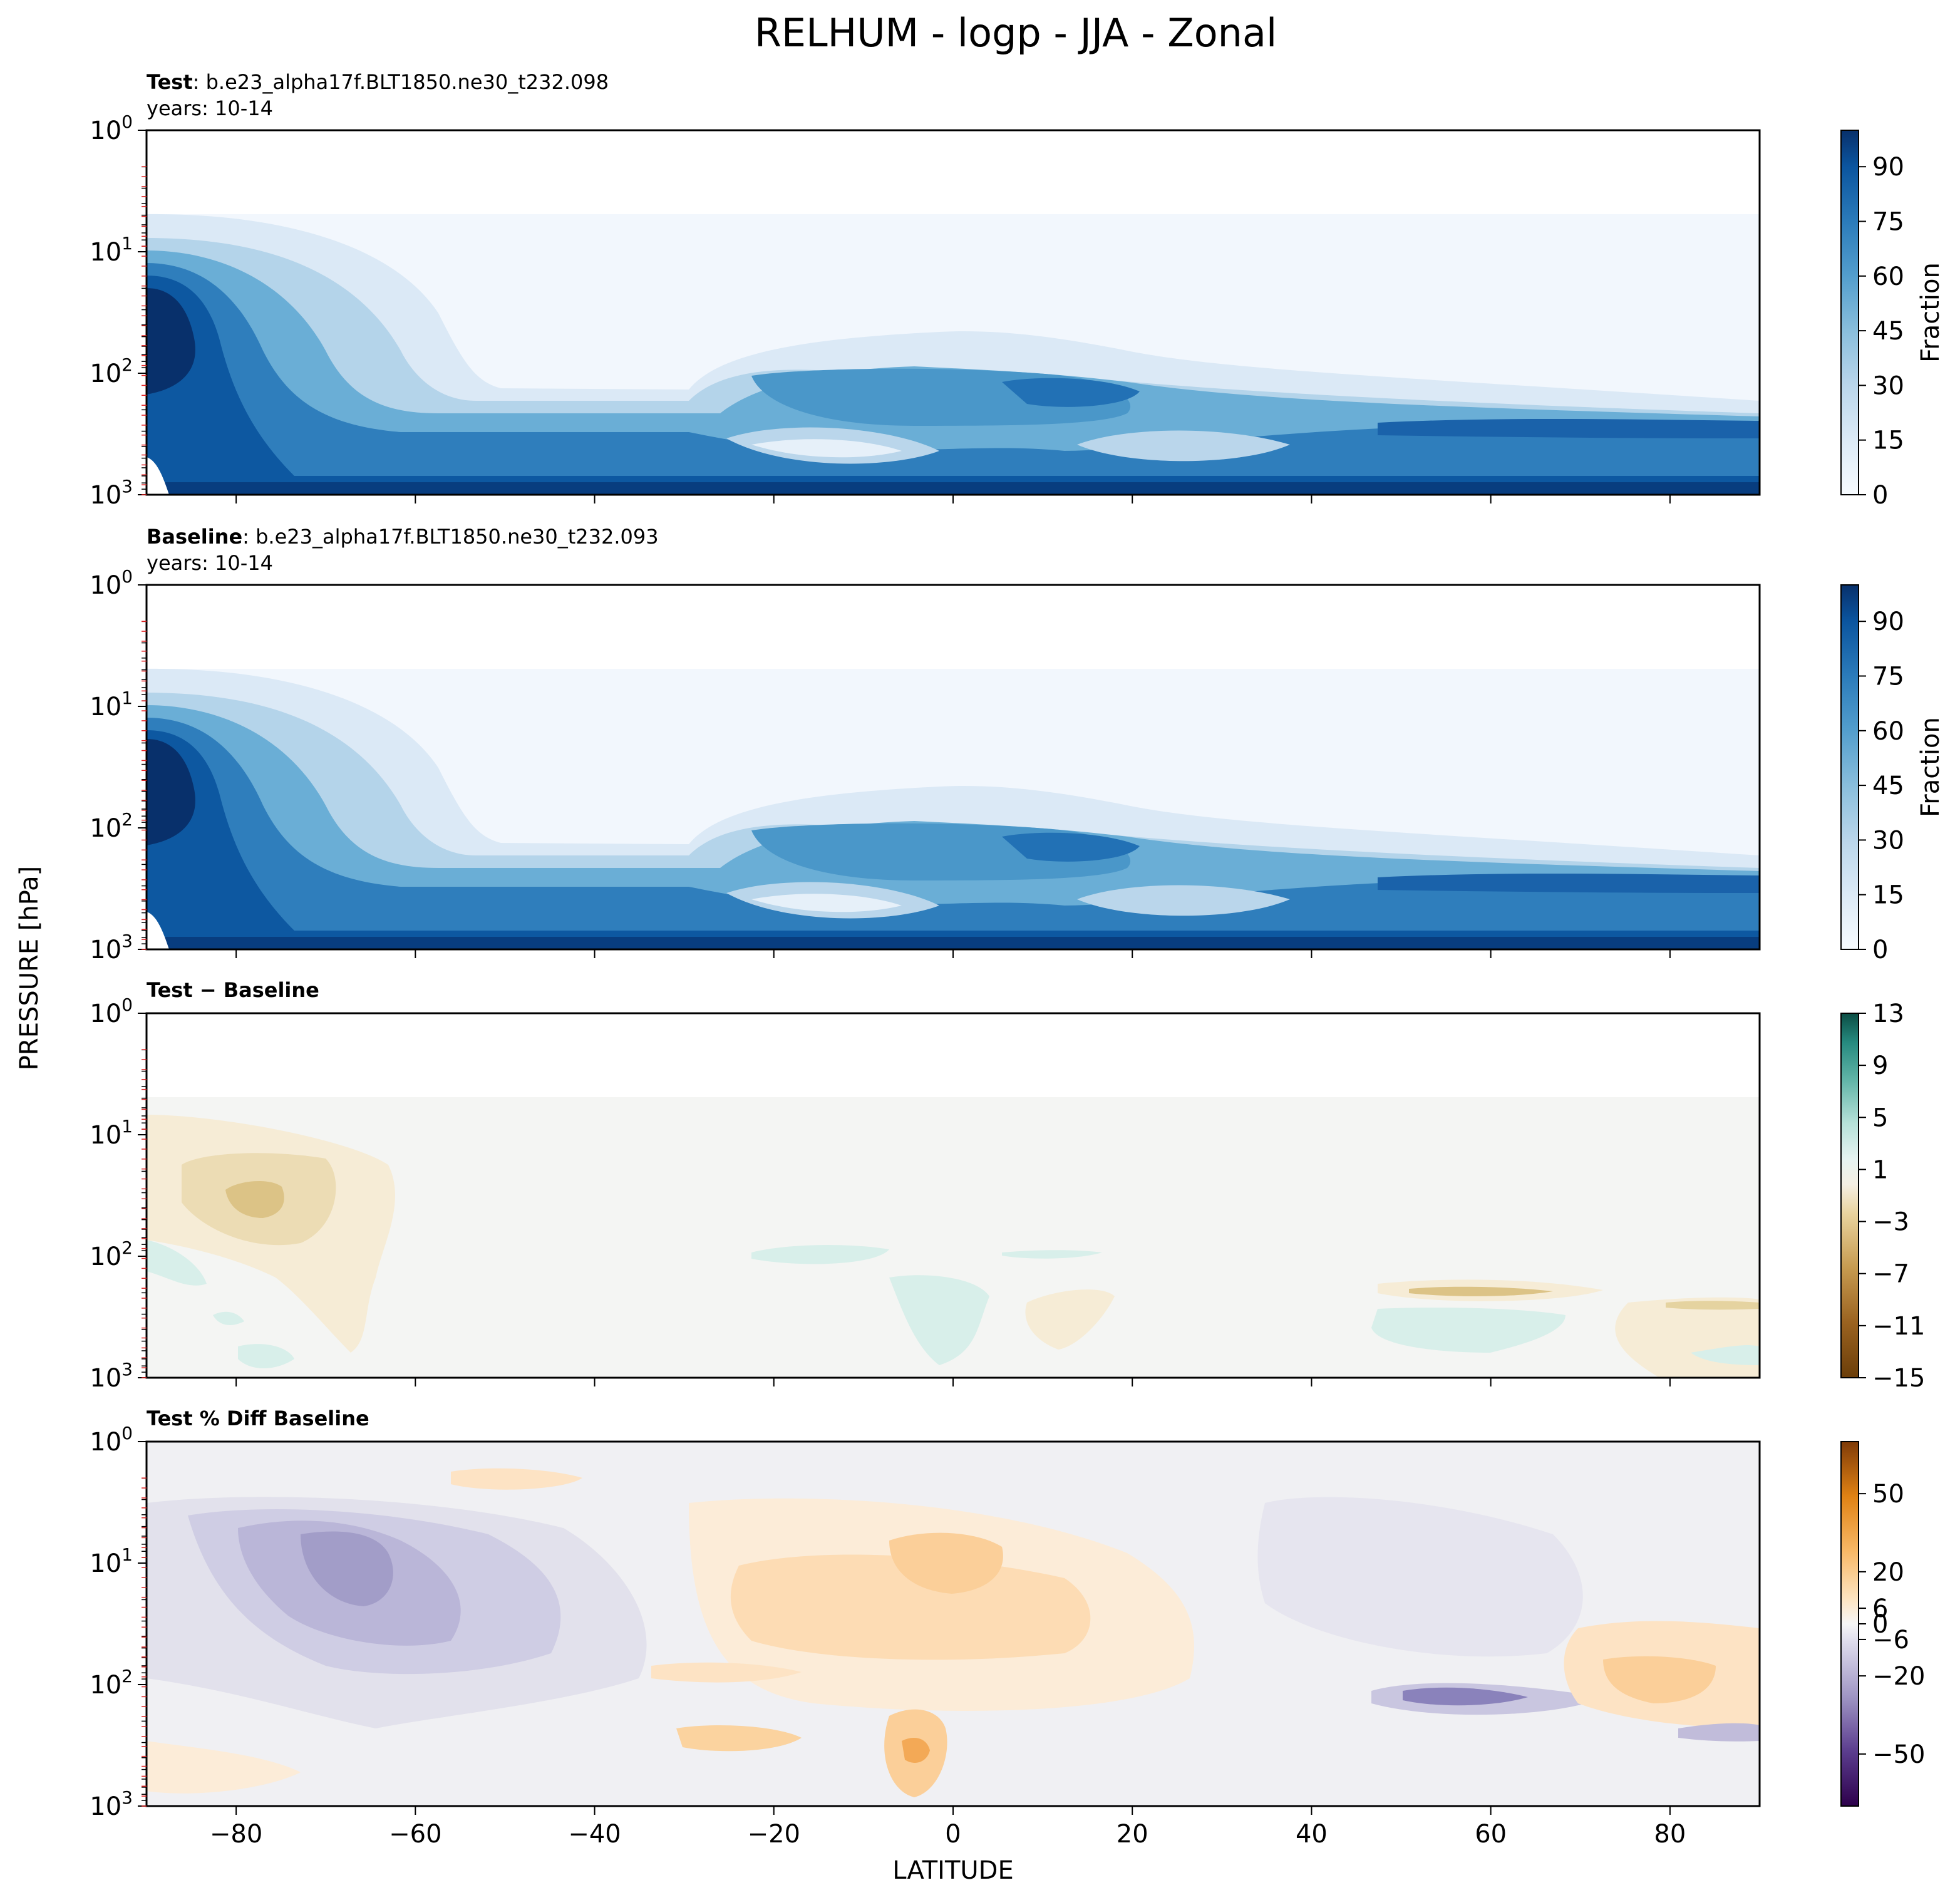 This screenshot has width=1960, height=1900. I want to click on y-axis-label: PRESSURE [hPa], so click(29, 968).